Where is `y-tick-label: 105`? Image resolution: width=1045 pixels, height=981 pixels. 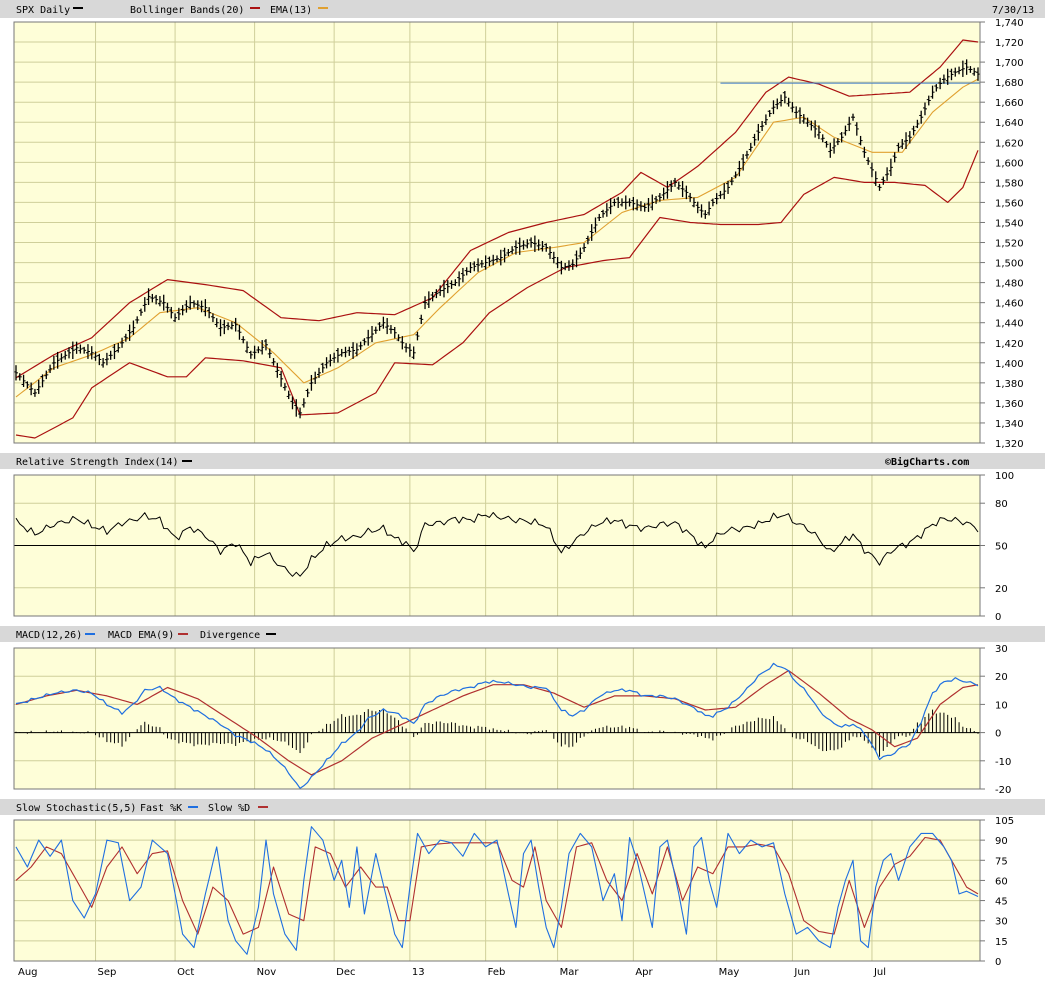
y-tick-label: 105 is located at coordinates (1004, 821).